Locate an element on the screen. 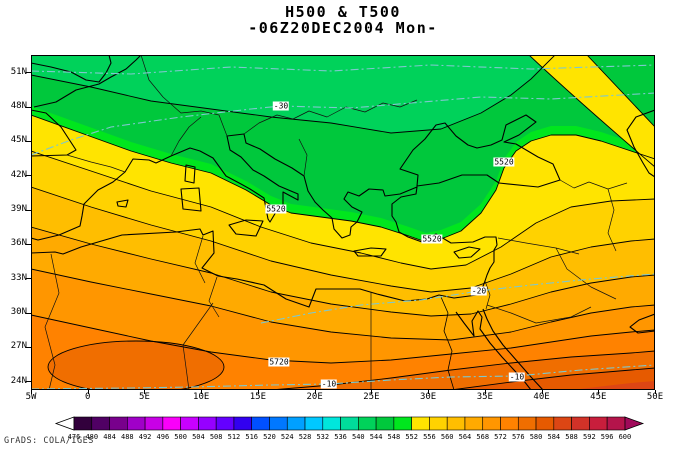 Image resolution: width=690 pixels, height=450 pixels. lat-label-33N: 33N is located at coordinates (18, 277).